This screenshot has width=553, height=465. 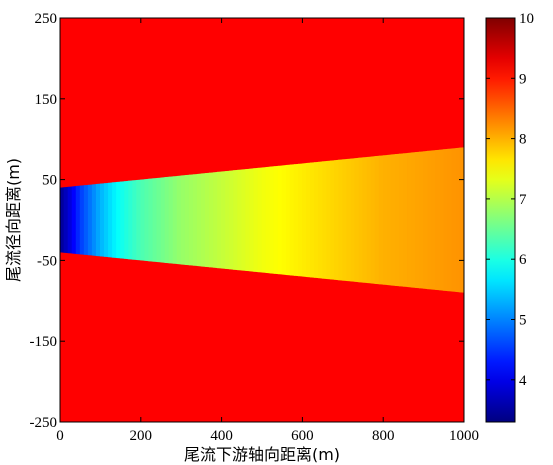 What do you see at coordinates (500, 220) in the screenshot?
I see `colorbar-gradient` at bounding box center [500, 220].